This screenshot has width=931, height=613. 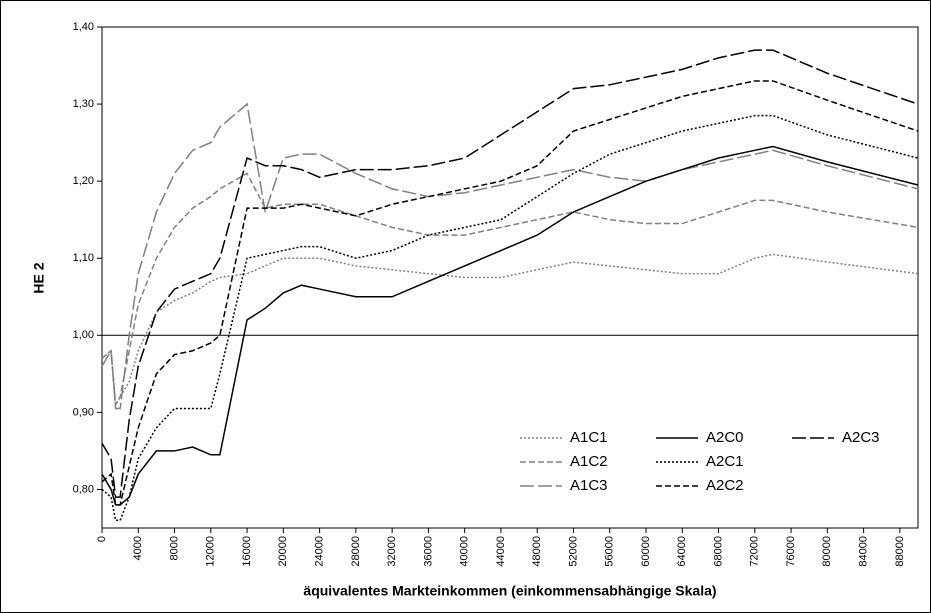 I want to click on y-tick-label: 1,00, so click(x=83, y=335).